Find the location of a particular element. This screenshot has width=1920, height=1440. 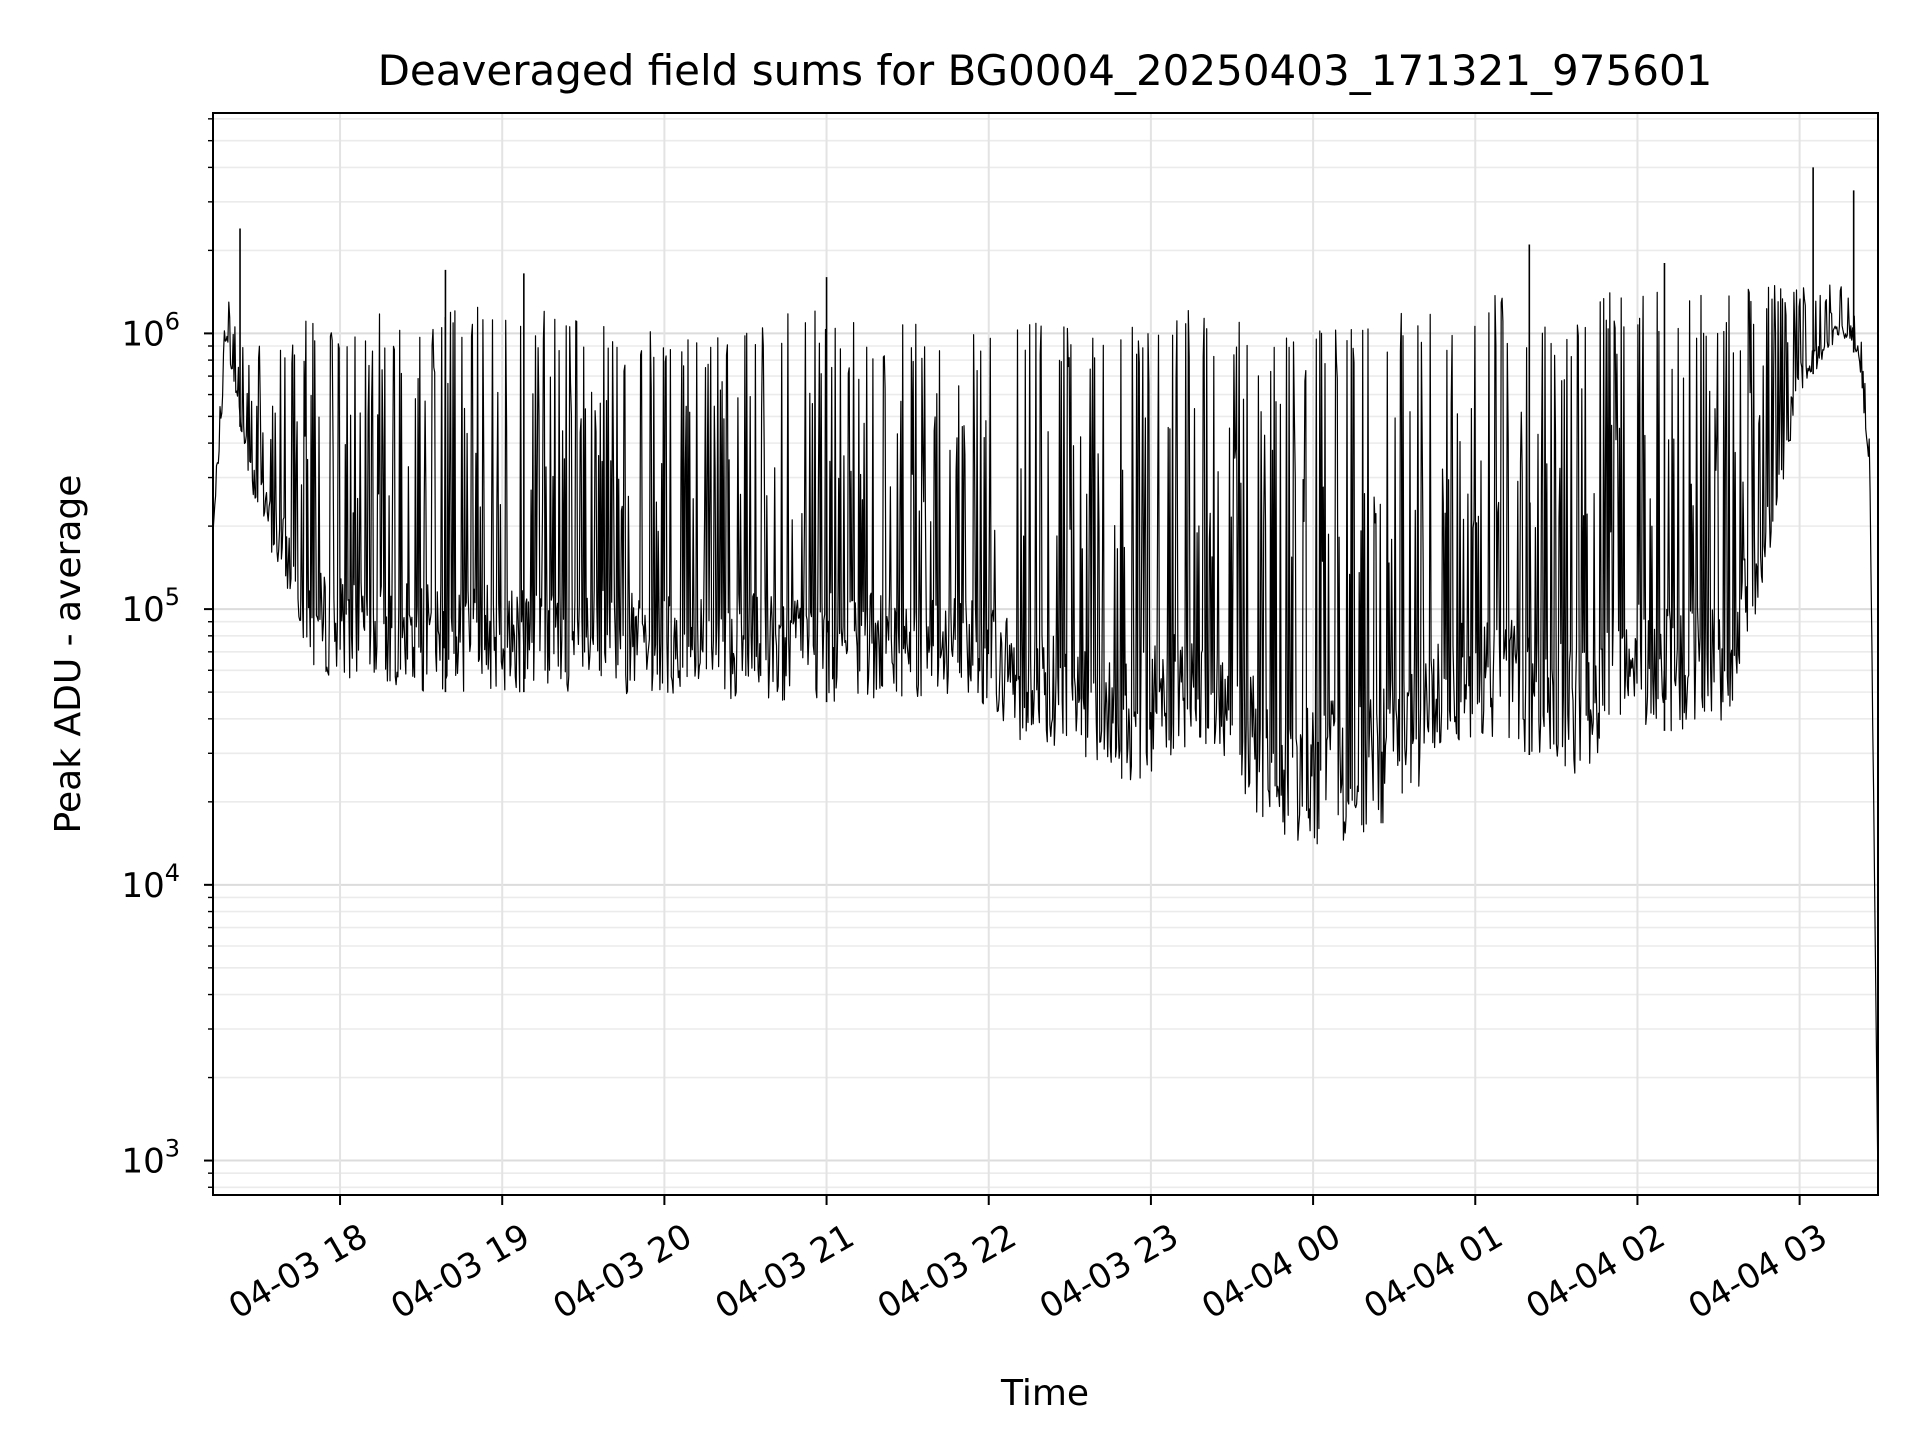

y-axis: 10³ 10⁴ 10⁵ 10⁶ is located at coordinates (167, 653).